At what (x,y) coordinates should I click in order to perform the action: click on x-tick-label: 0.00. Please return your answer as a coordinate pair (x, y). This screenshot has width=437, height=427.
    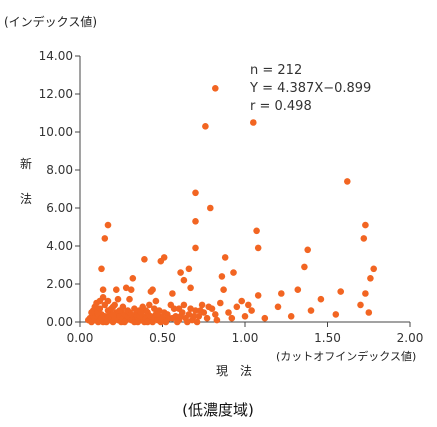
    Looking at the image, I should click on (80, 338).